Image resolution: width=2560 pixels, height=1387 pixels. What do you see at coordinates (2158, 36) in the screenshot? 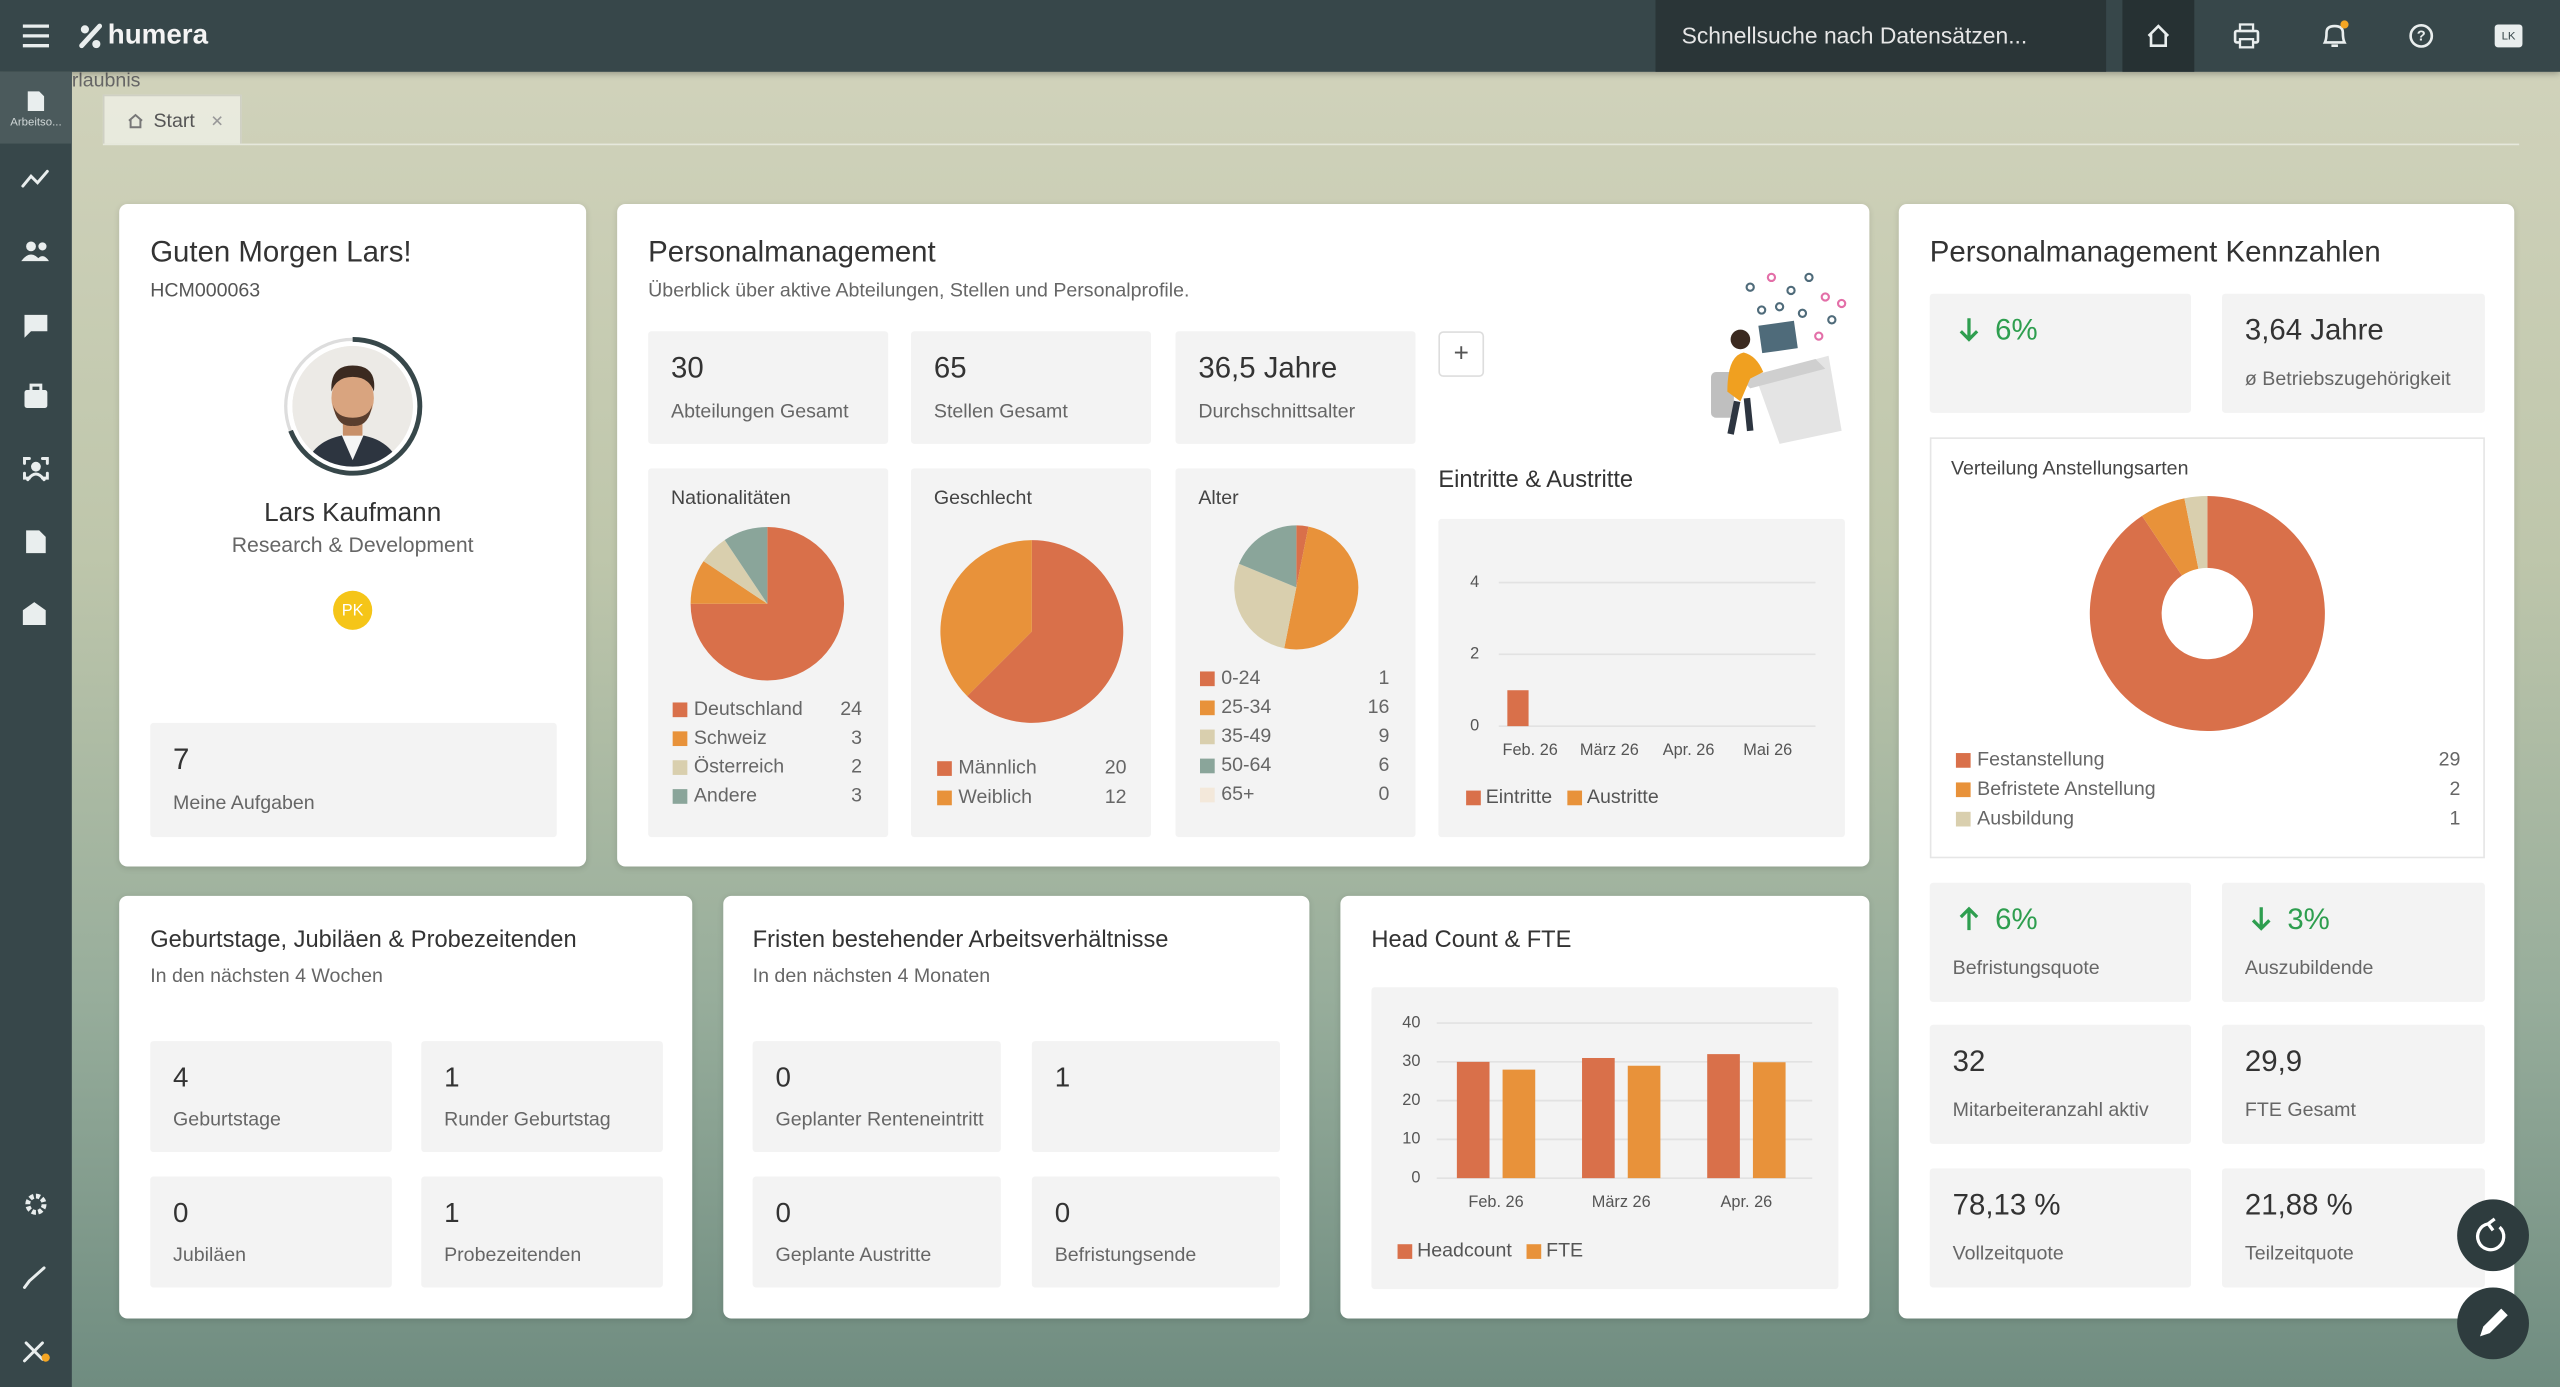
I see `home-button` at bounding box center [2158, 36].